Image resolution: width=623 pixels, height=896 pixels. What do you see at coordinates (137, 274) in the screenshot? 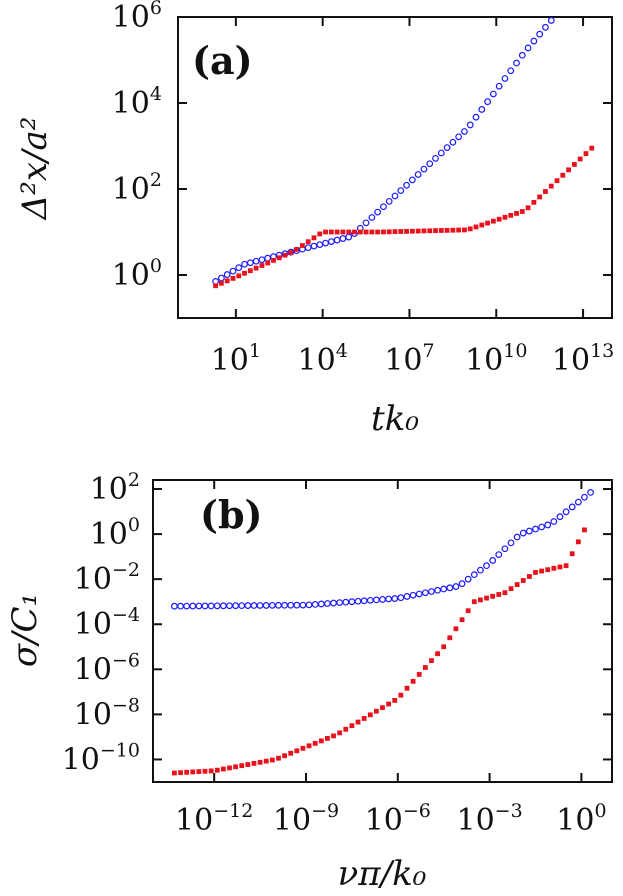
I see `panel-a-ytick-label: 10⁰` at bounding box center [137, 274].